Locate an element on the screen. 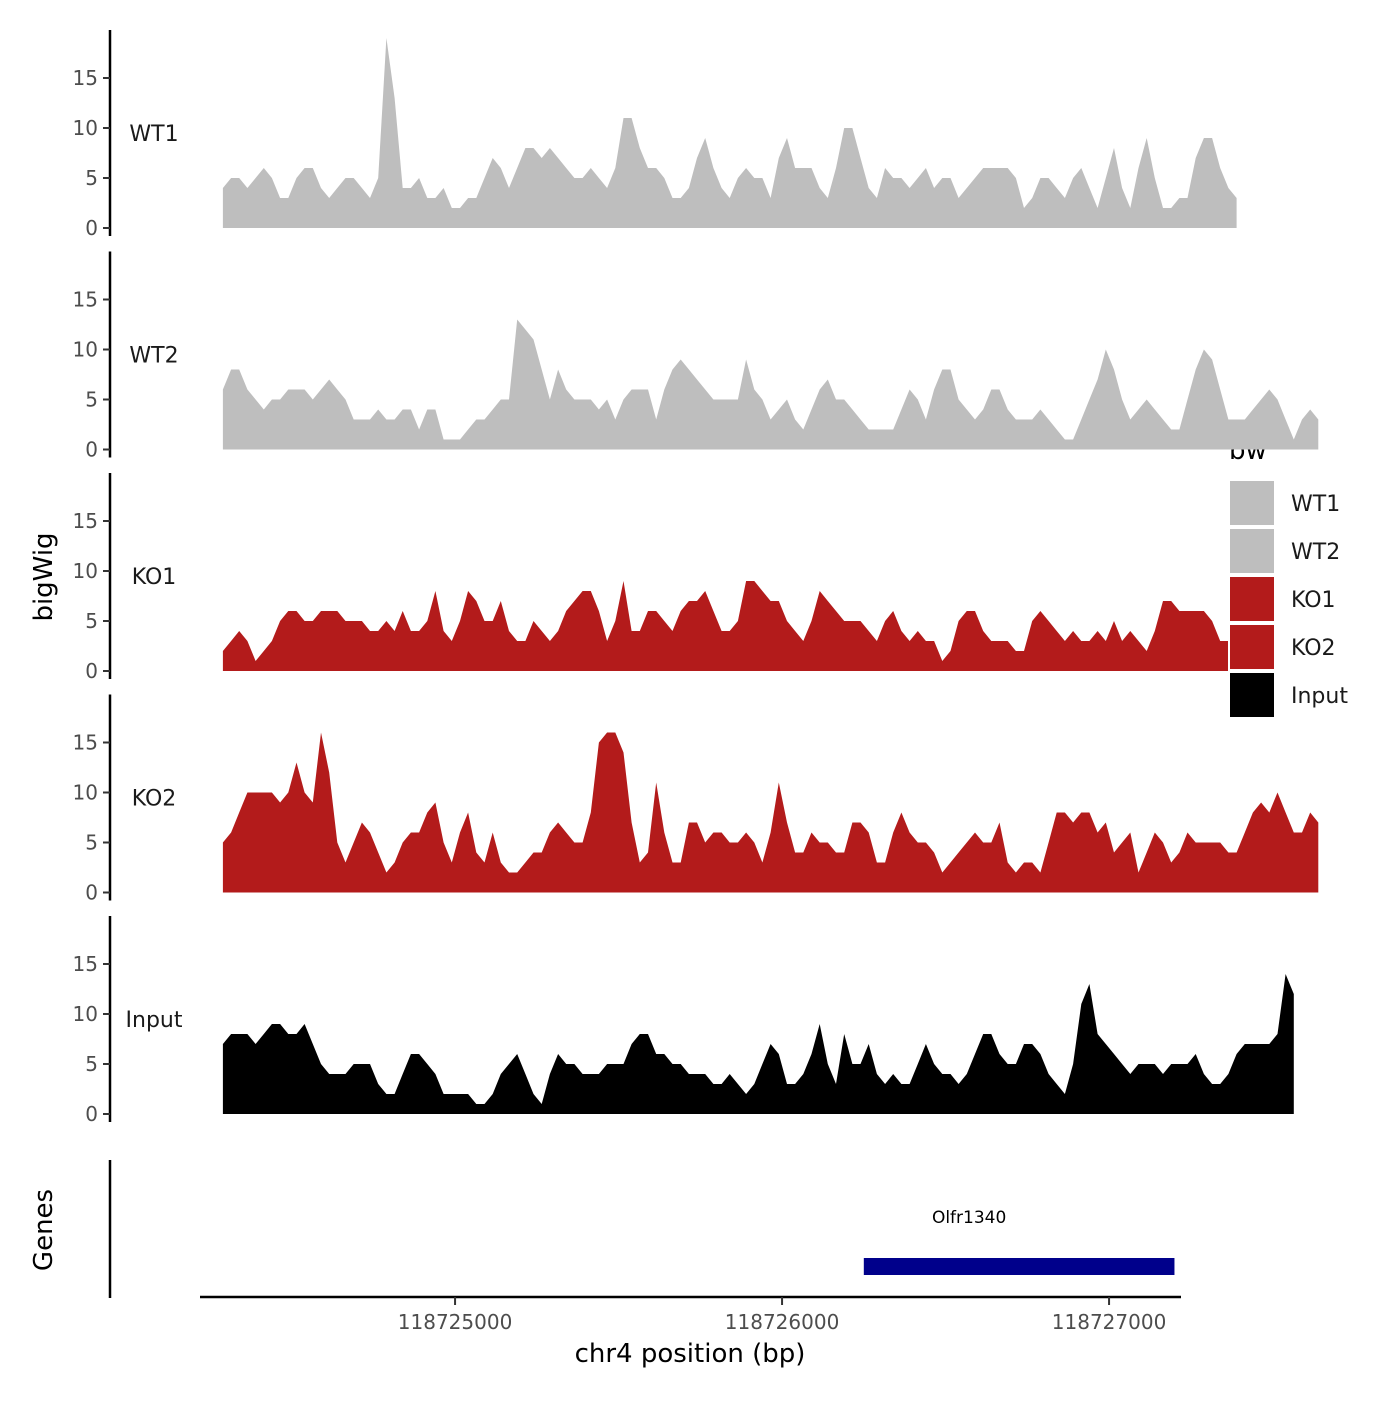 The image size is (1400, 1404). x-tick-label: 118726000 is located at coordinates (782, 1322).